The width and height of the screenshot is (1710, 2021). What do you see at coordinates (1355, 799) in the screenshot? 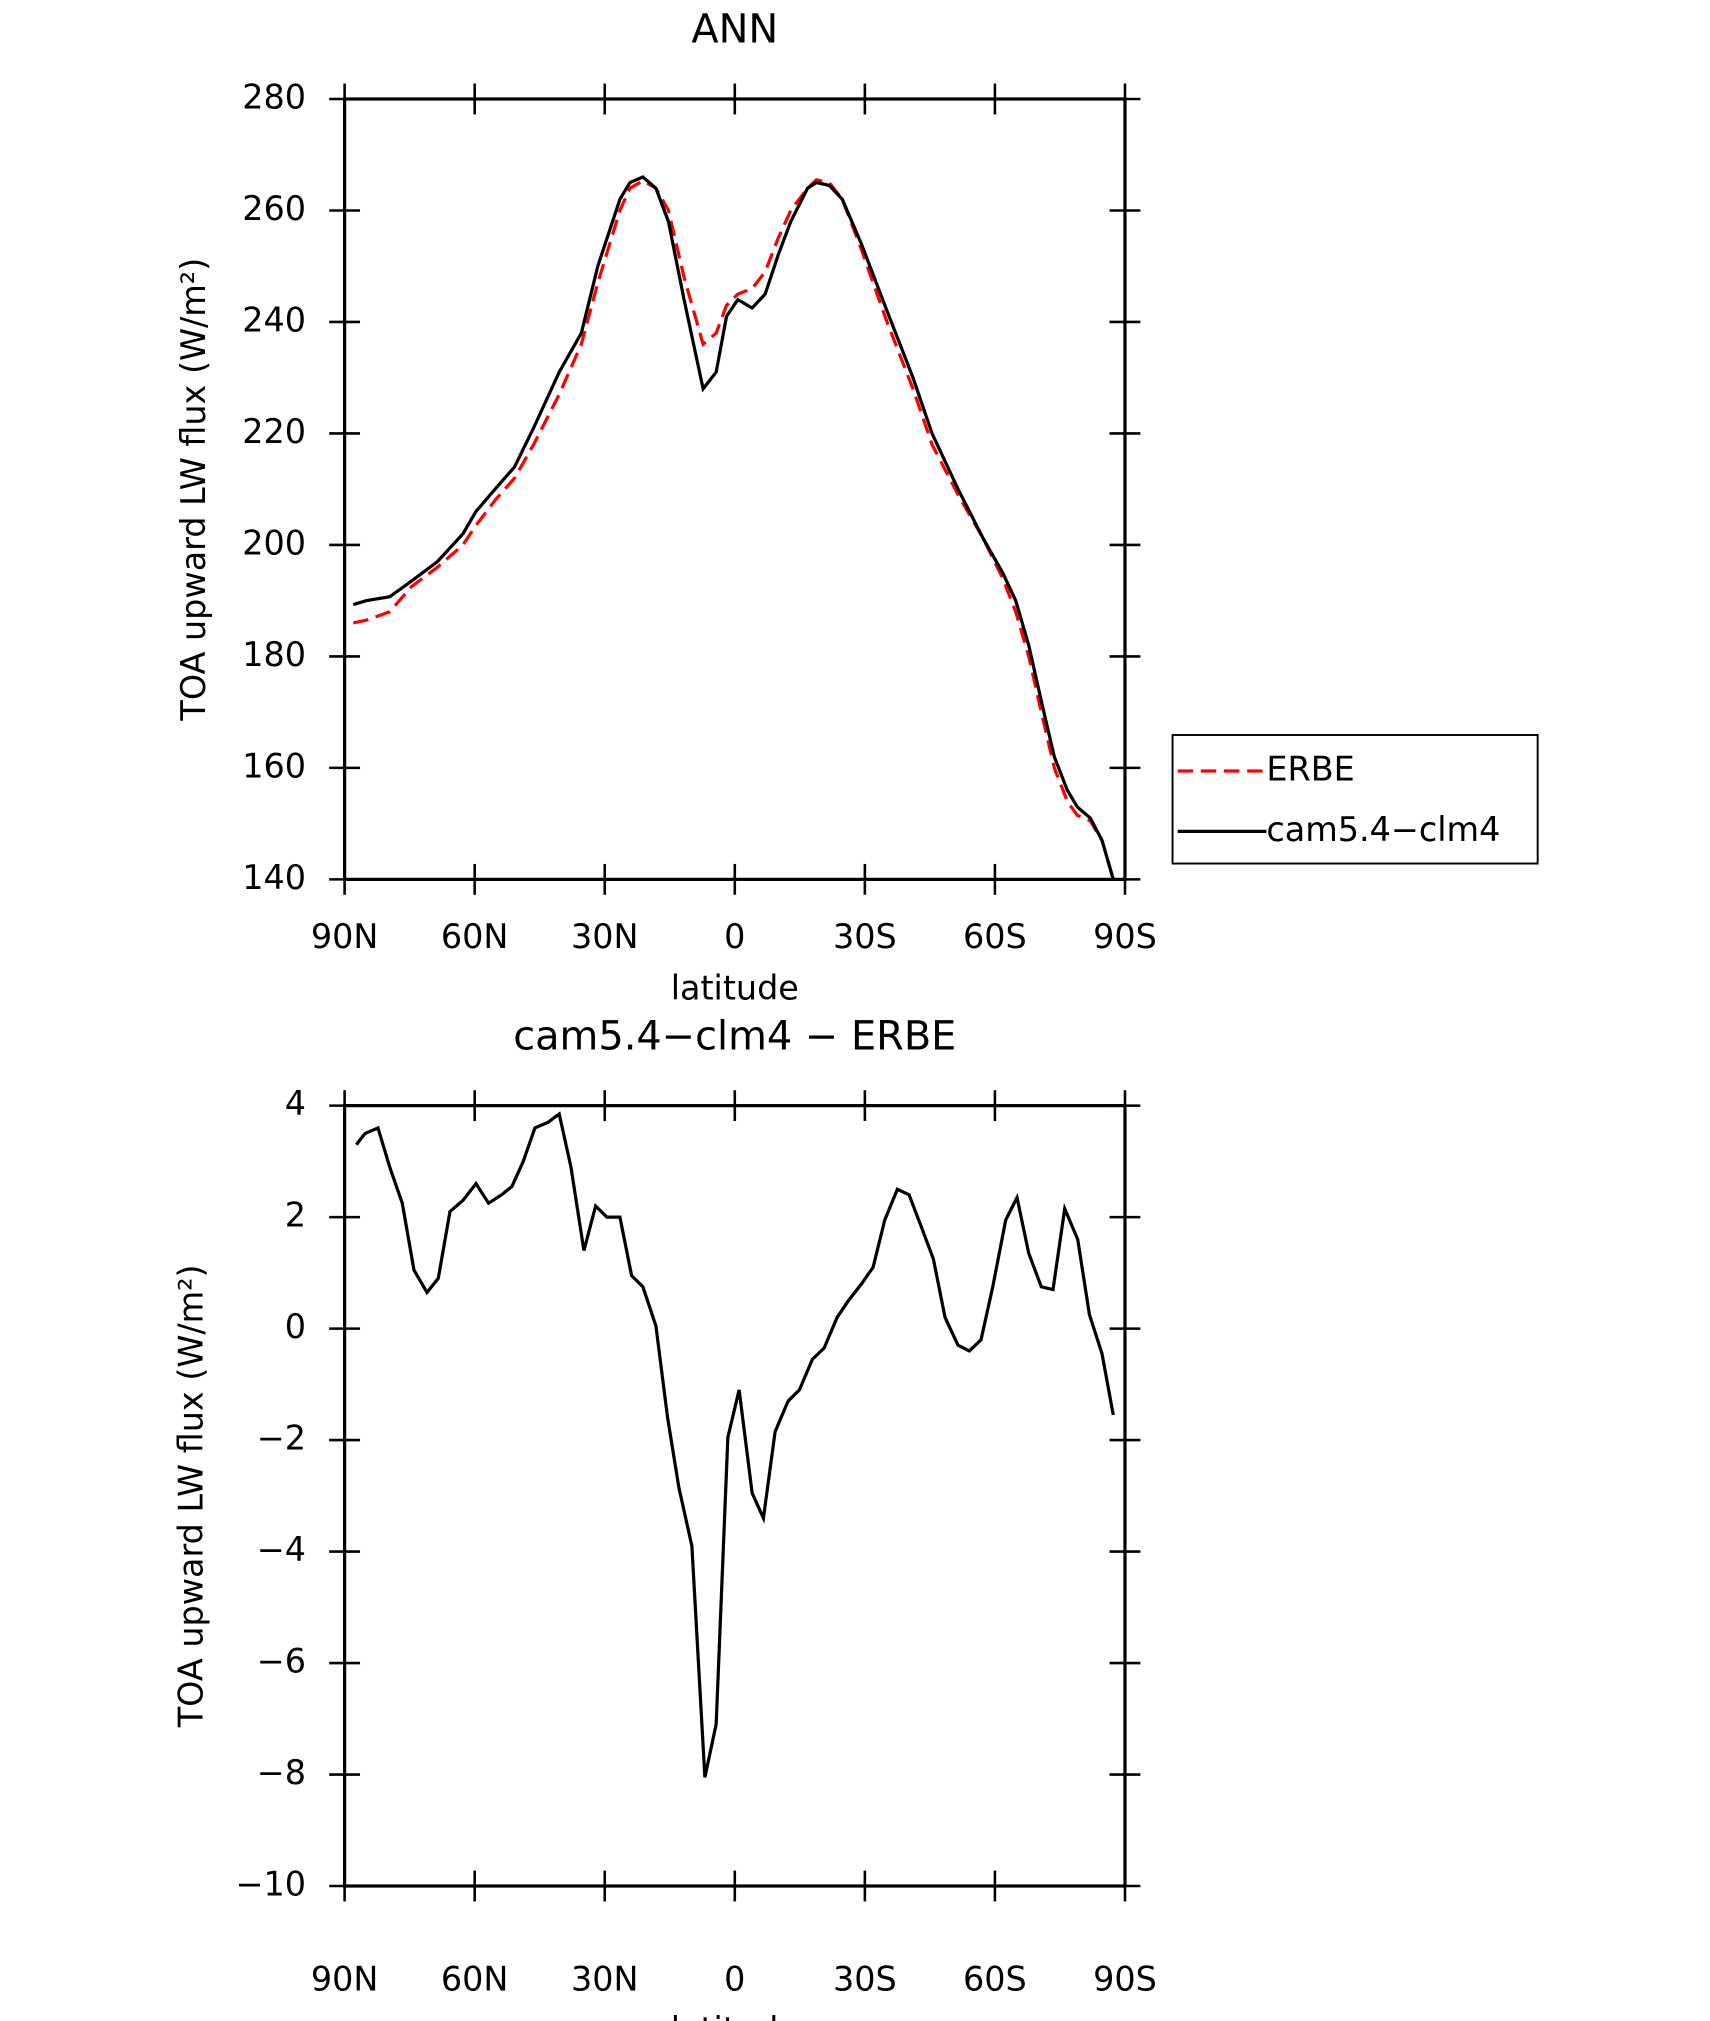
I see `legend-box` at bounding box center [1355, 799].